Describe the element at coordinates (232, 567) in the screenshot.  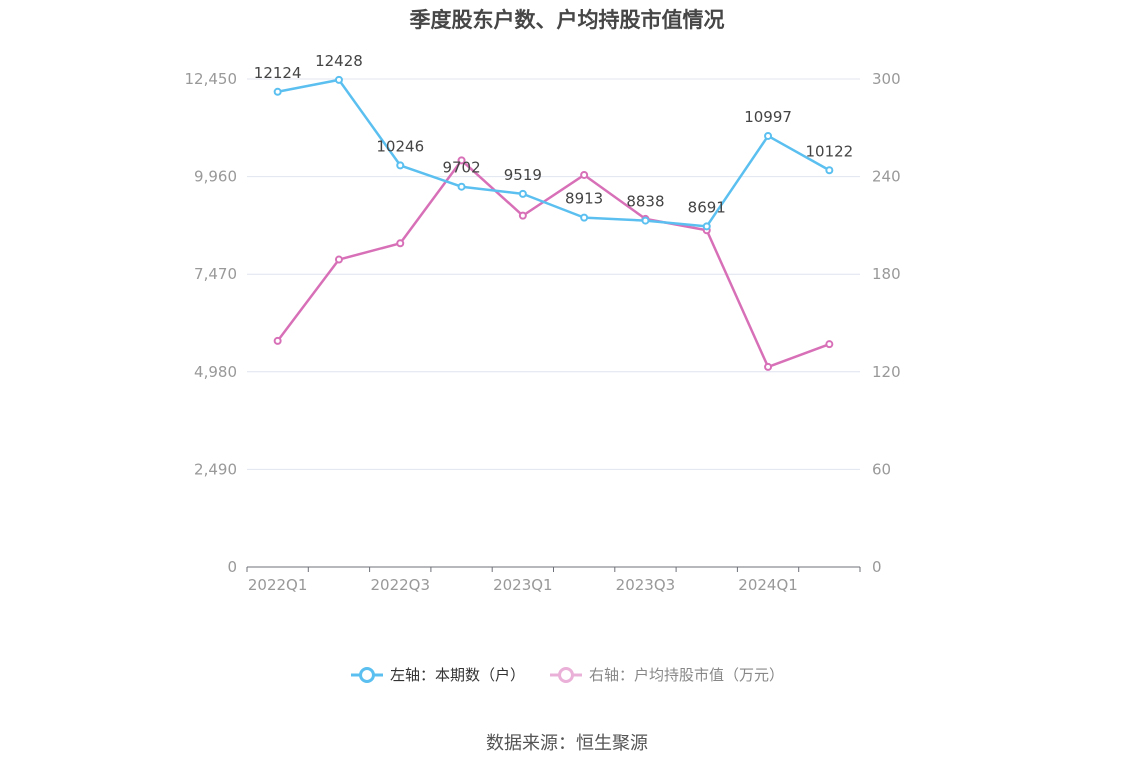
I see `y-left-tick-label: 0` at that location.